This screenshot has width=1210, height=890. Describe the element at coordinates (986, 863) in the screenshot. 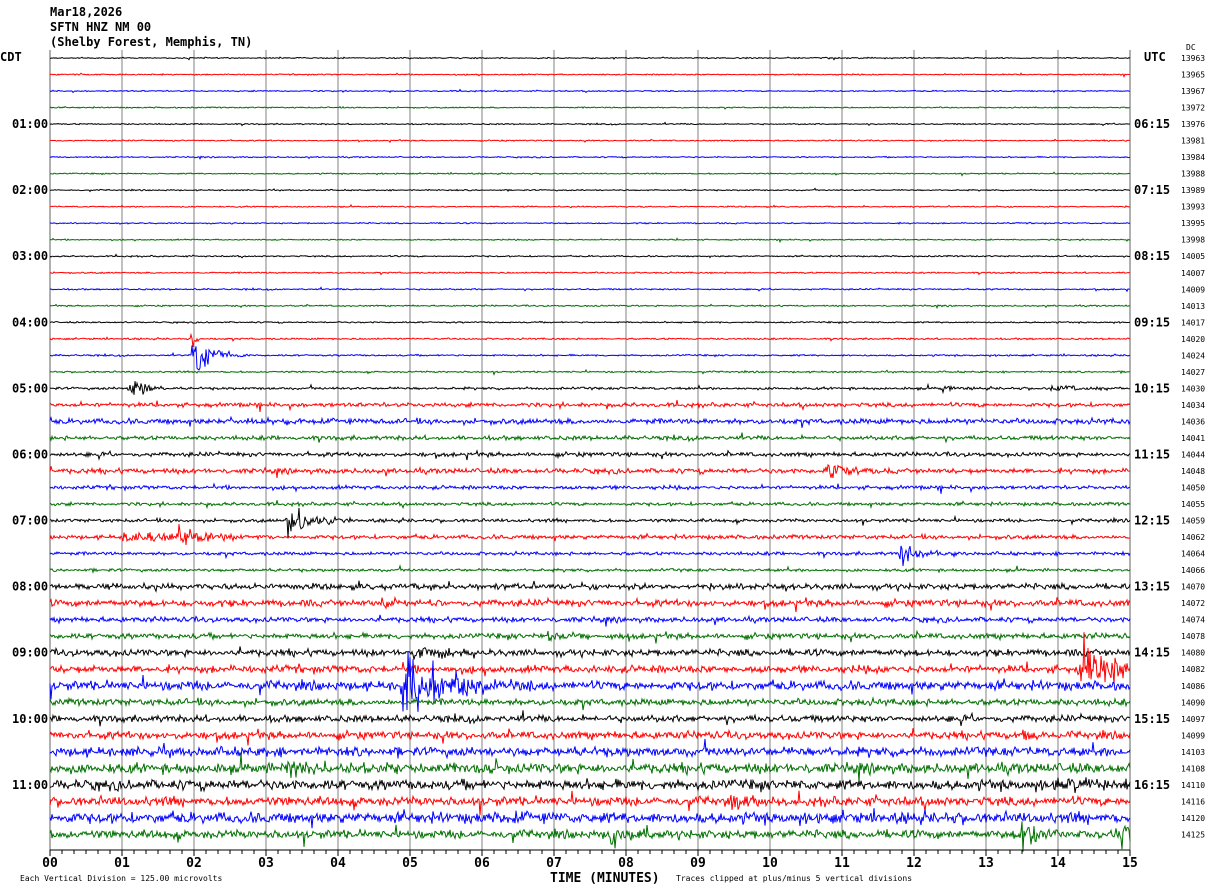

I see `x-tick-label: 13` at that location.